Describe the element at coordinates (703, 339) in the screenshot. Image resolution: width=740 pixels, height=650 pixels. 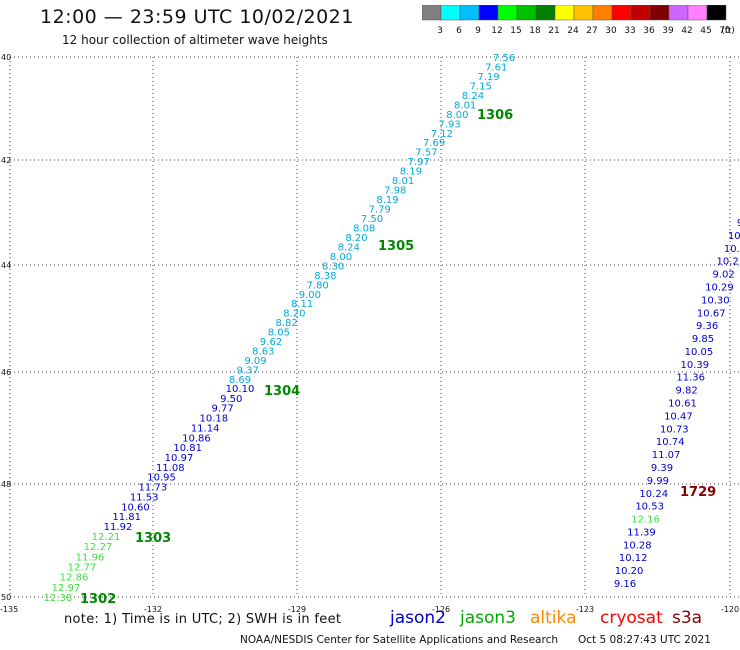
I see `wave-height-value: 9.85` at that location.